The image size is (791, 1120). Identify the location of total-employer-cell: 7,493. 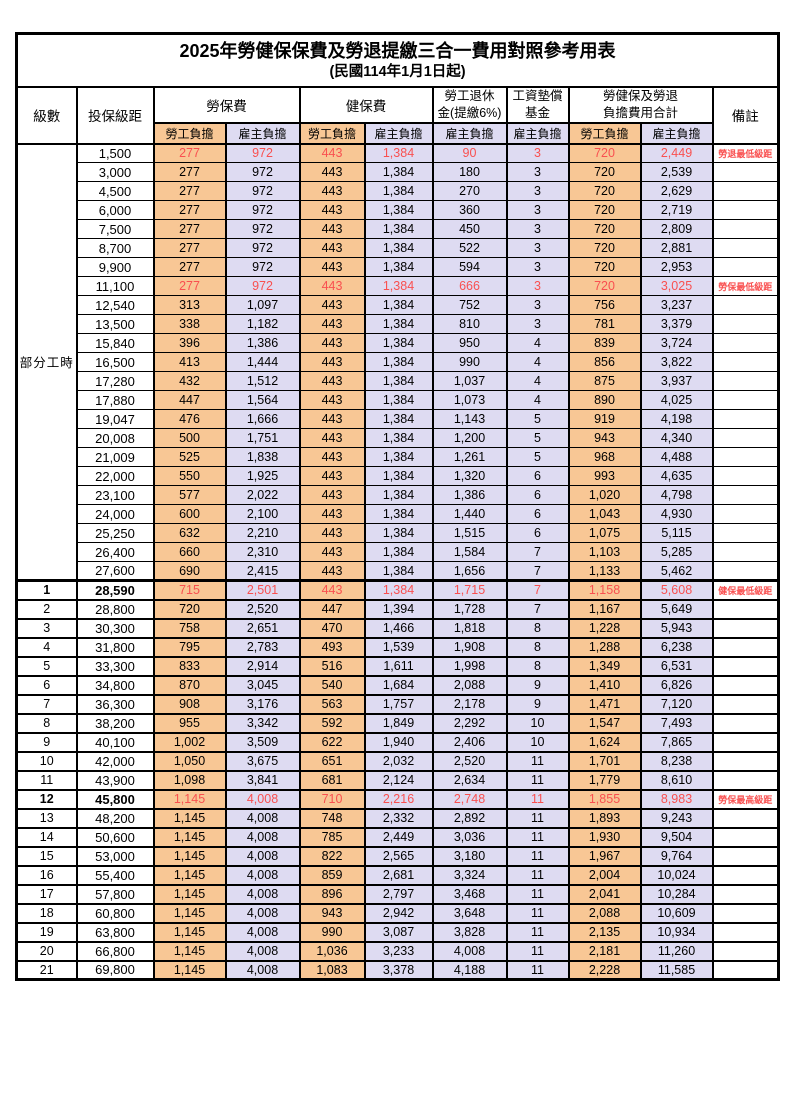
(676, 723).